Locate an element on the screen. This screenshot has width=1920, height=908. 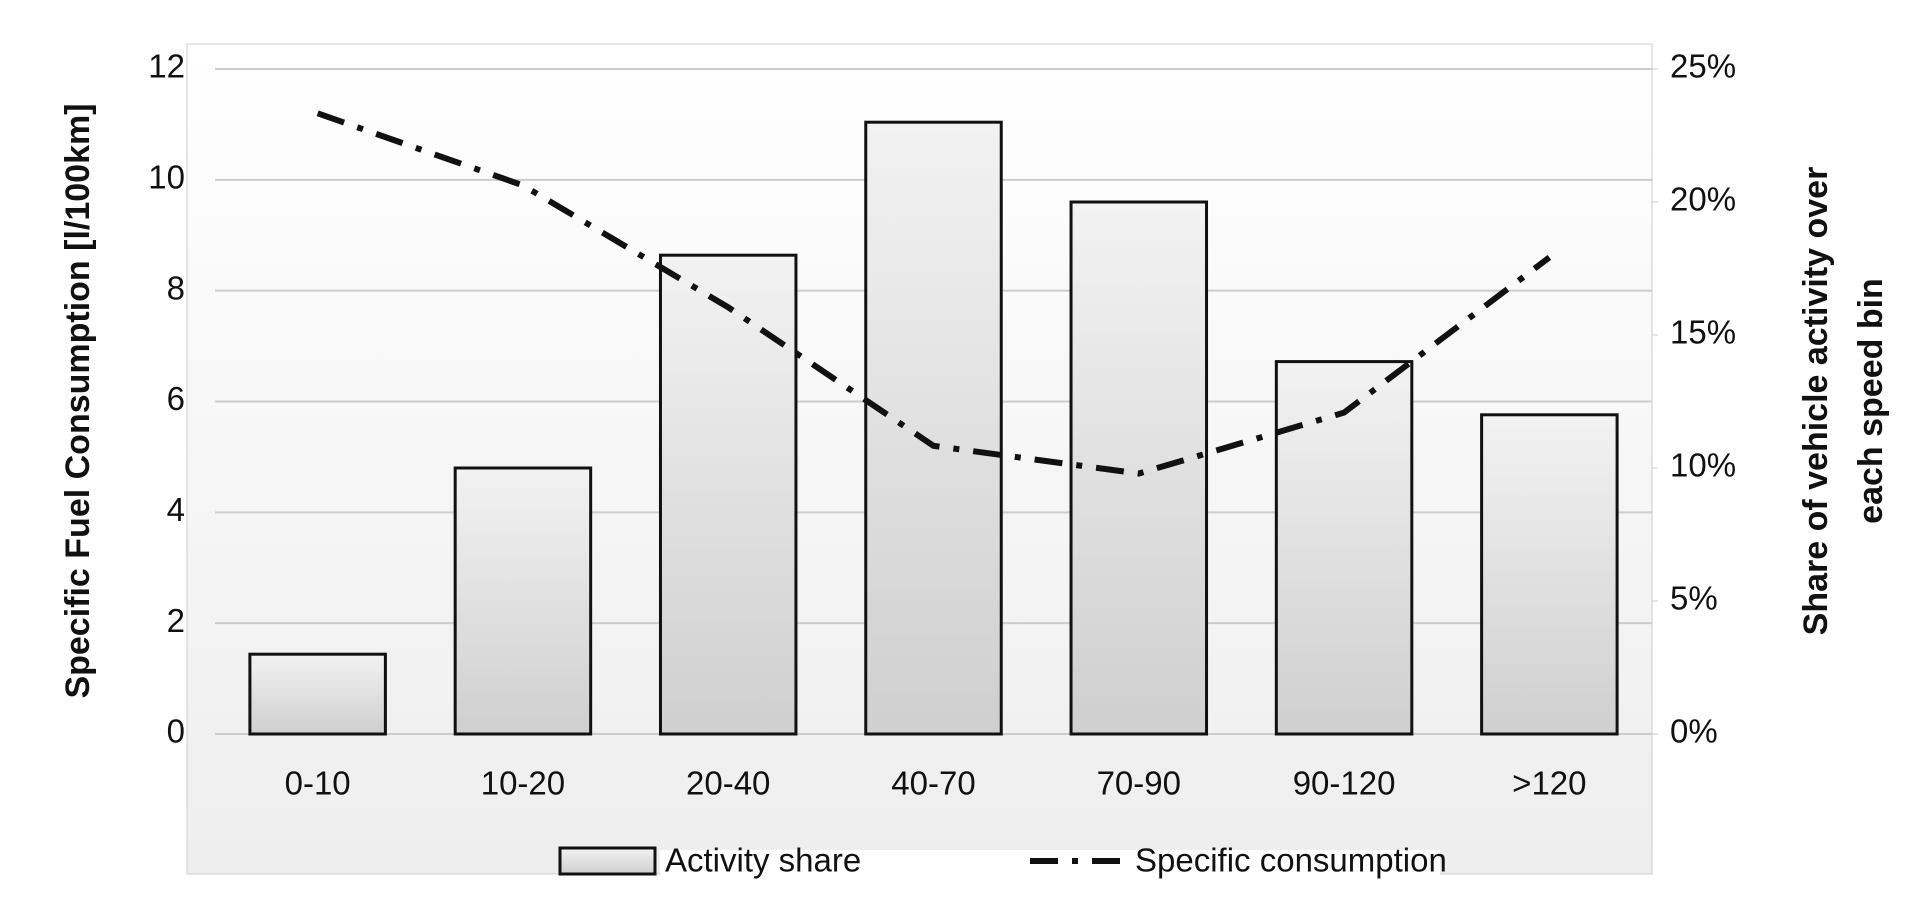
y-axis-title: Specific Fuel Consumption [l/100km] is located at coordinates (78, 400).